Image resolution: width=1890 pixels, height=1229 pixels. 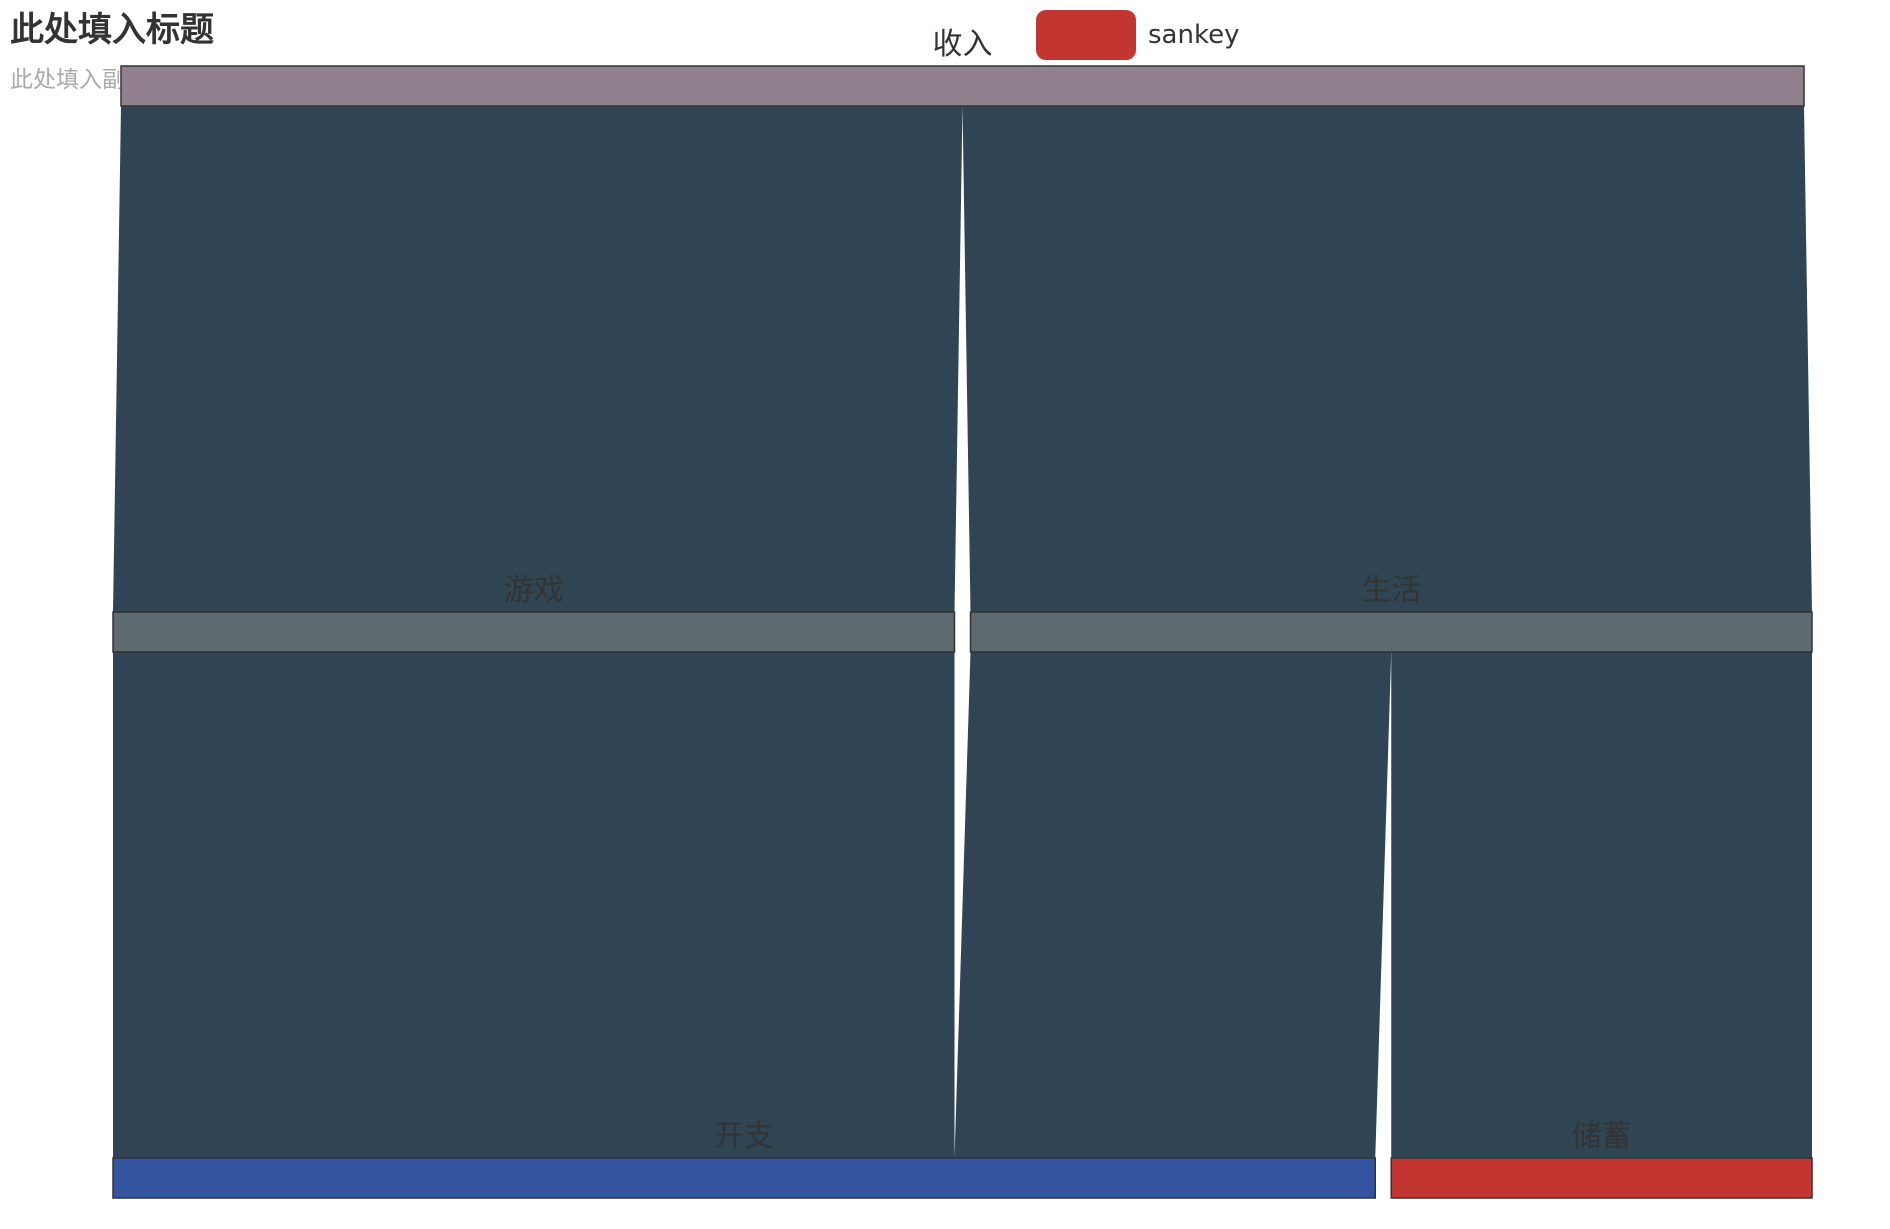 What do you see at coordinates (534, 590) in the screenshot?
I see `sankey-node-label-1: 游戏` at bounding box center [534, 590].